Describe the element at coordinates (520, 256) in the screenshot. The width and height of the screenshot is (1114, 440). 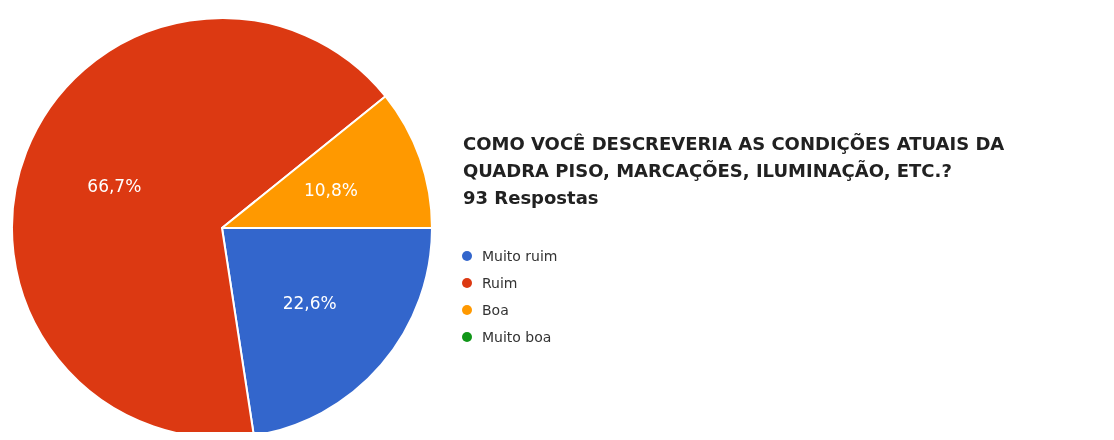
I see `legend-label: Muito ruim` at that location.